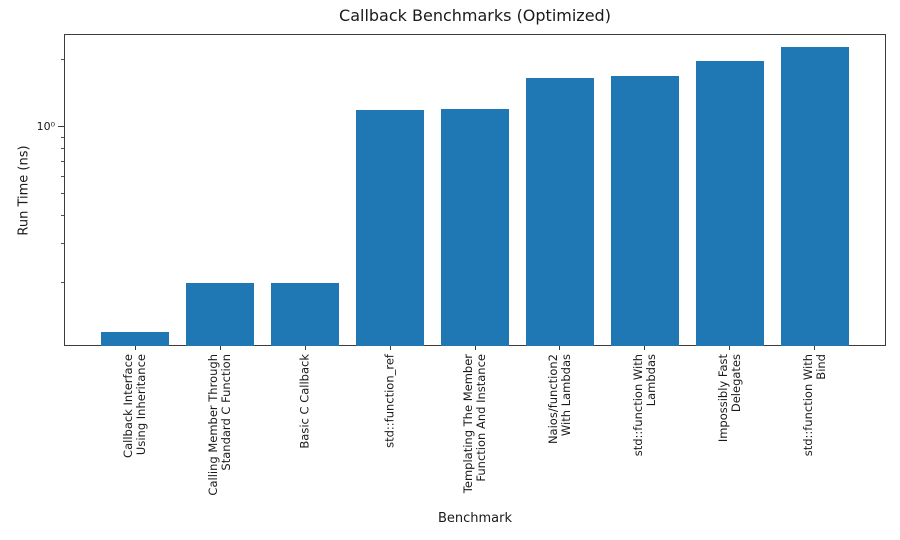  Describe the element at coordinates (644, 405) in the screenshot. I see `x-tick-label: std::function With Lambdas` at that location.